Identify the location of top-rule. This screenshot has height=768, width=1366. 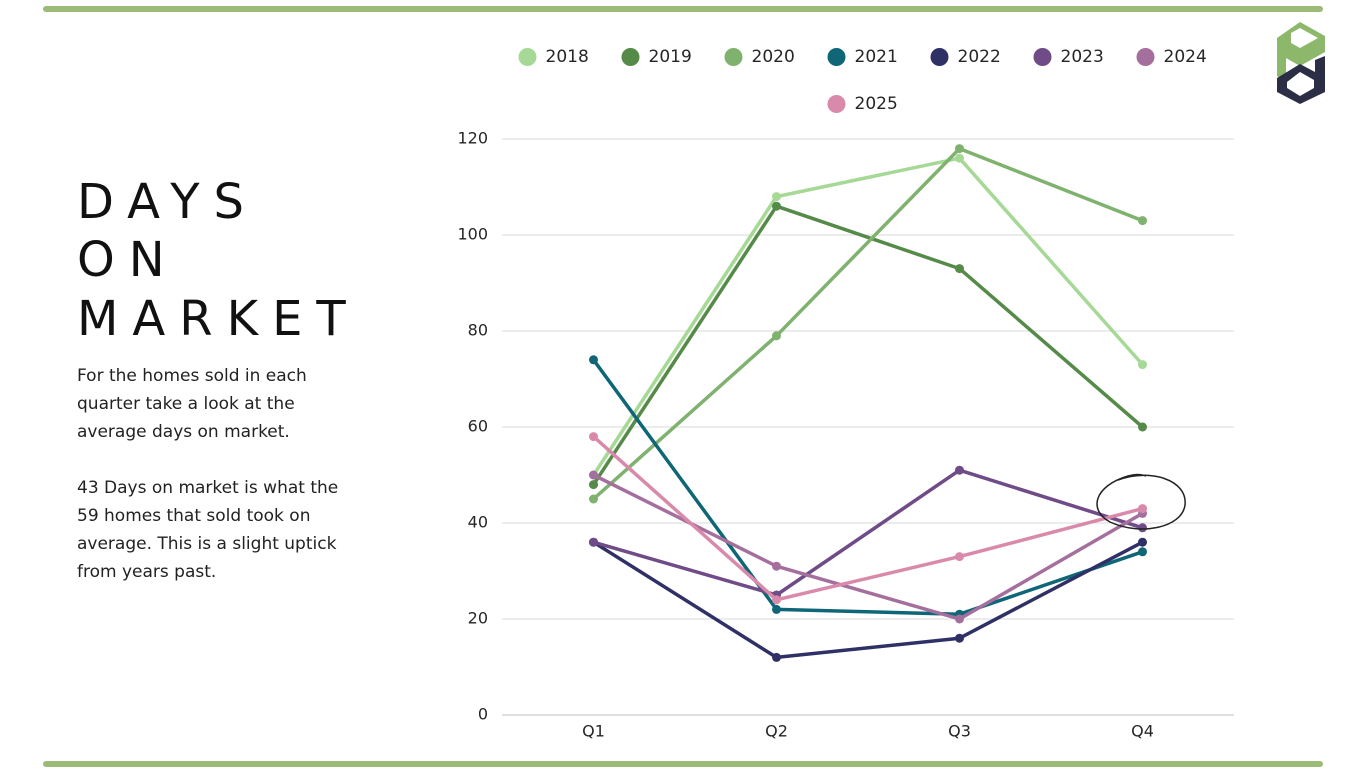
(683, 9).